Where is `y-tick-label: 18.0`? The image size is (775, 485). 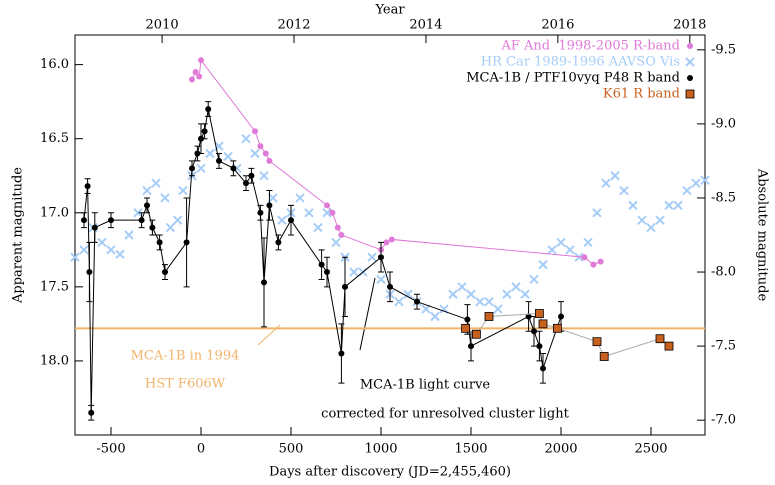
y-tick-label: 18.0 is located at coordinates (54, 360).